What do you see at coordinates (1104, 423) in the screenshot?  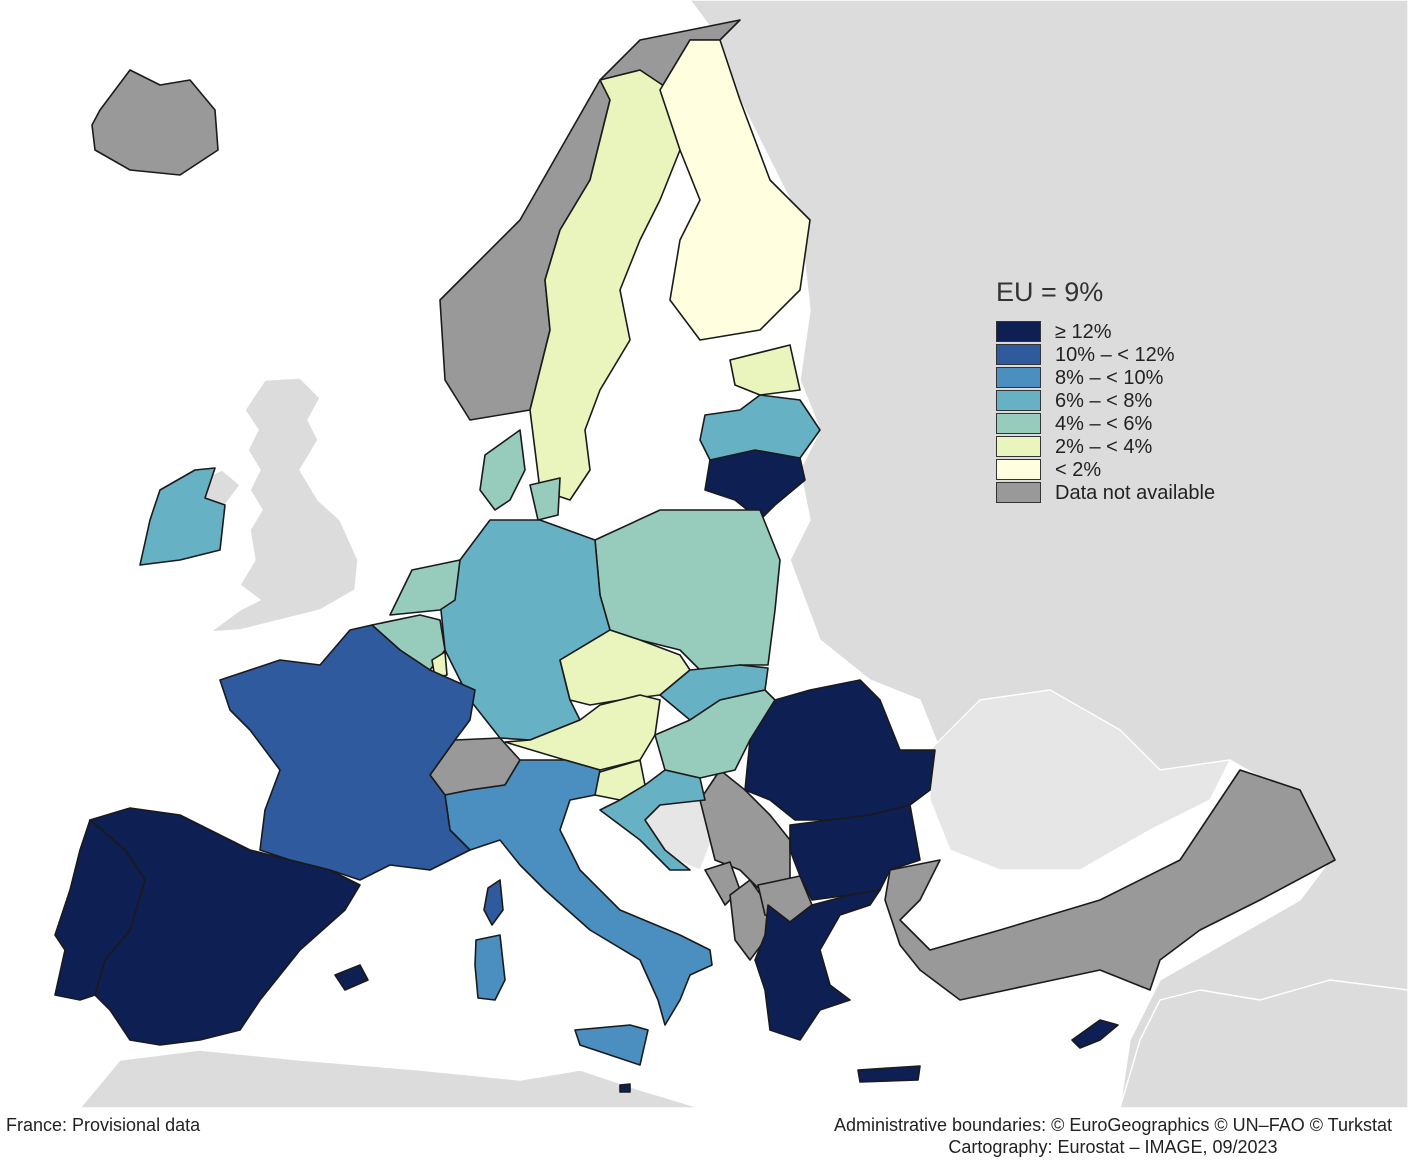 I see `legend-label: 4% – < 6%` at bounding box center [1104, 423].